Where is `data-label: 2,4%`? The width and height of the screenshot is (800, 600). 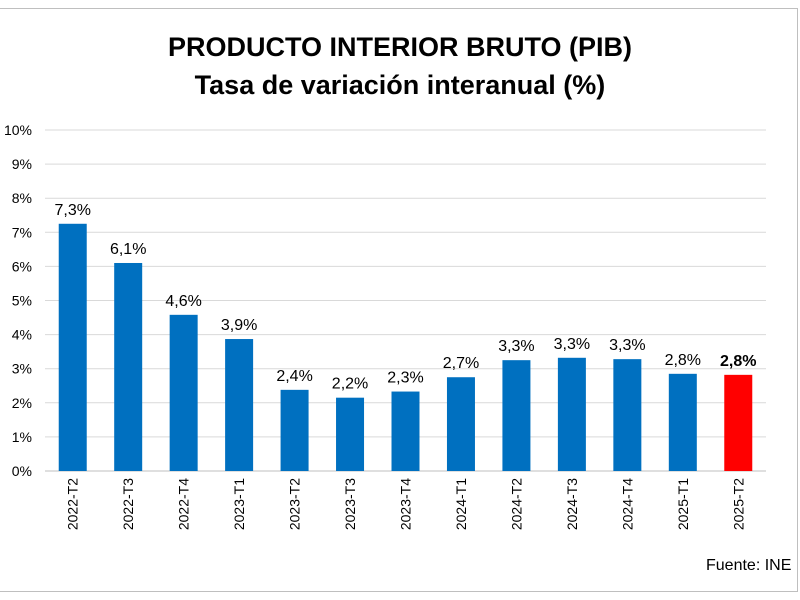 data-label: 2,4% is located at coordinates (294, 376).